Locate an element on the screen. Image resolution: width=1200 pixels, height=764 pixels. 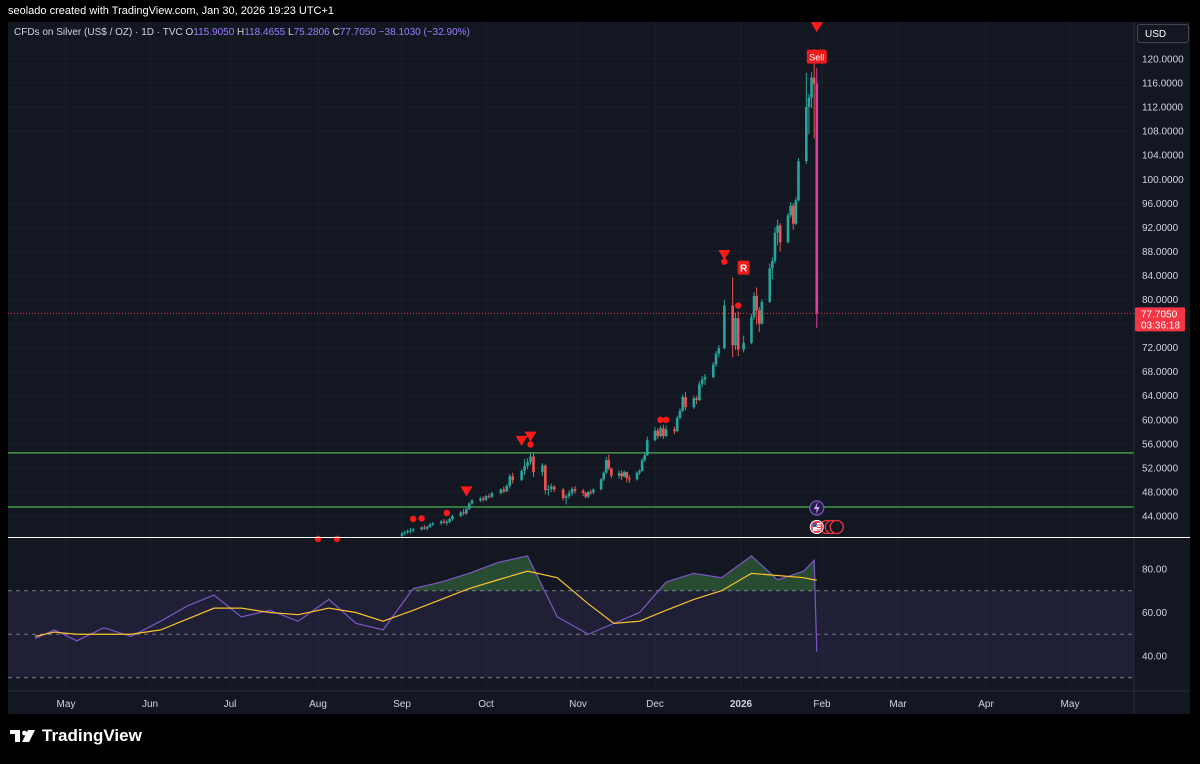
tradingview-branding: TradingView is located at coordinates (76, 736).